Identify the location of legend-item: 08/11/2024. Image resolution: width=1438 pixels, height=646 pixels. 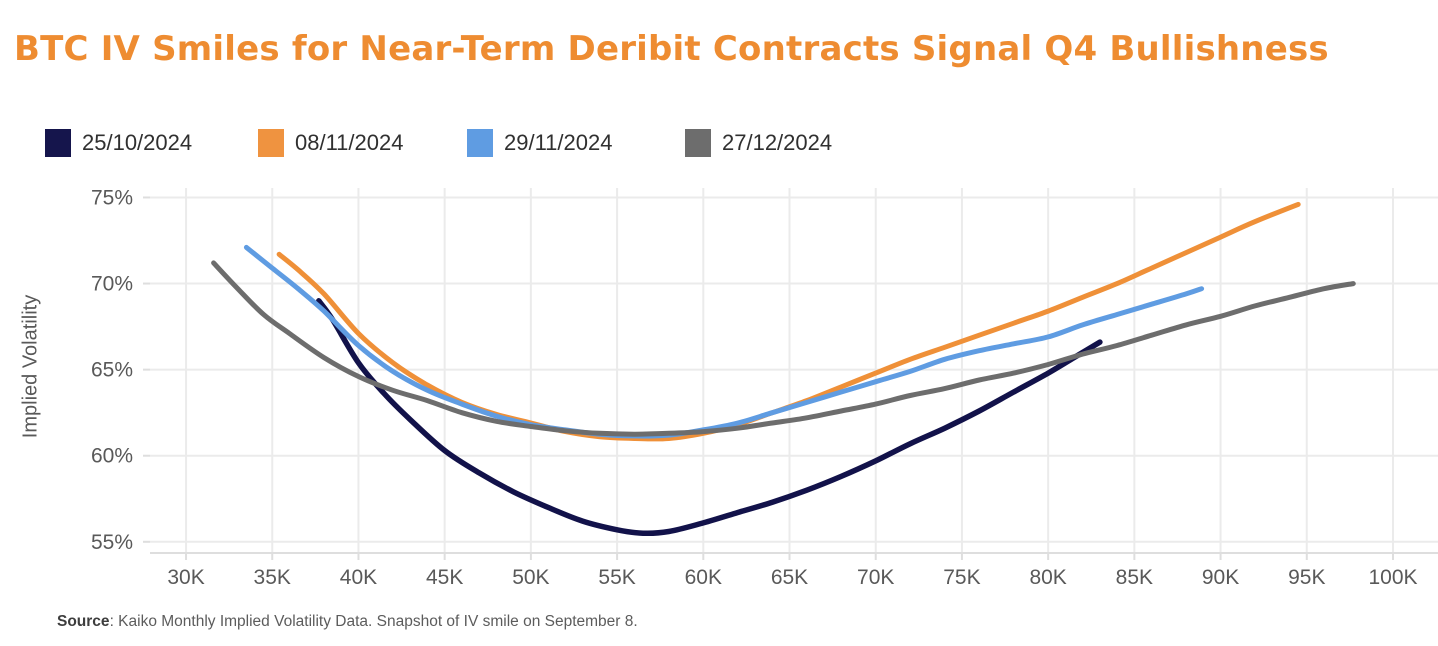
(330, 143).